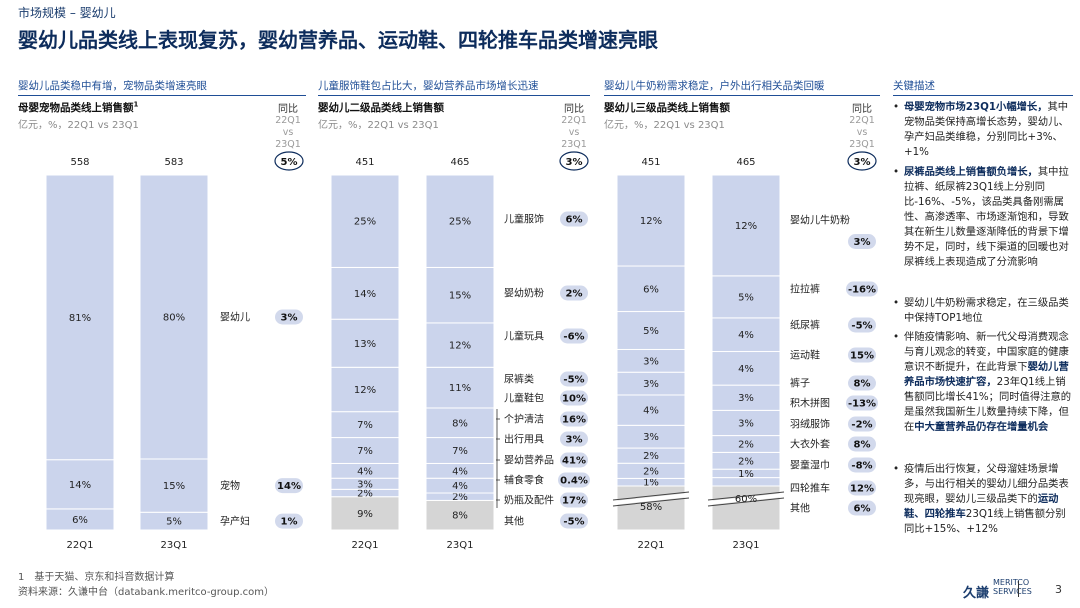  I want to click on chart-3-series-label-运动鞋: 运动鞋, so click(805, 355).